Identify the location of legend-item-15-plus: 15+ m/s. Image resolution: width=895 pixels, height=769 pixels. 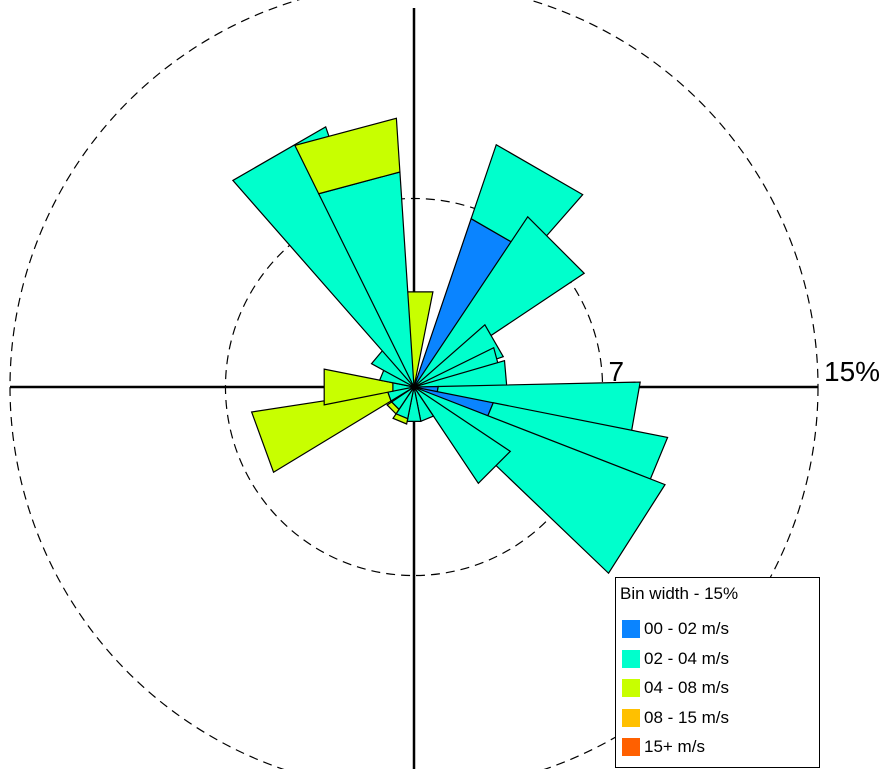
(663, 747).